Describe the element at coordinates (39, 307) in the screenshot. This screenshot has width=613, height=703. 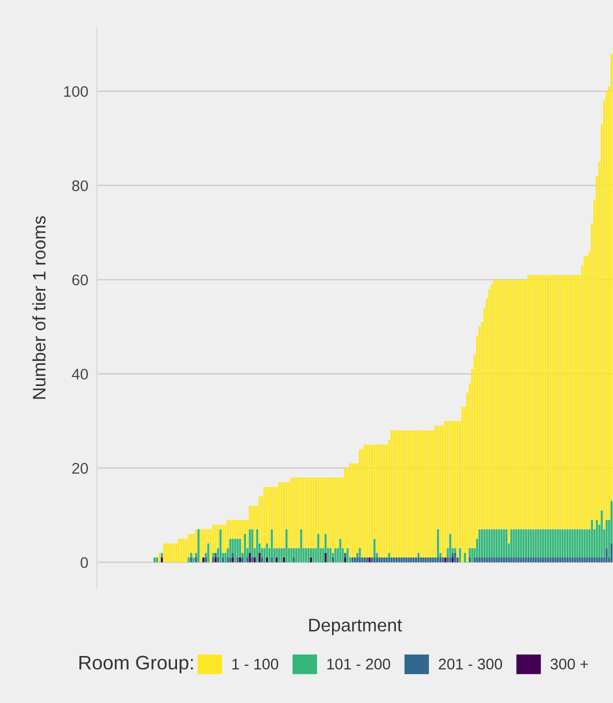
I see `y-axis-title: Number of tier 1 rooms` at that location.